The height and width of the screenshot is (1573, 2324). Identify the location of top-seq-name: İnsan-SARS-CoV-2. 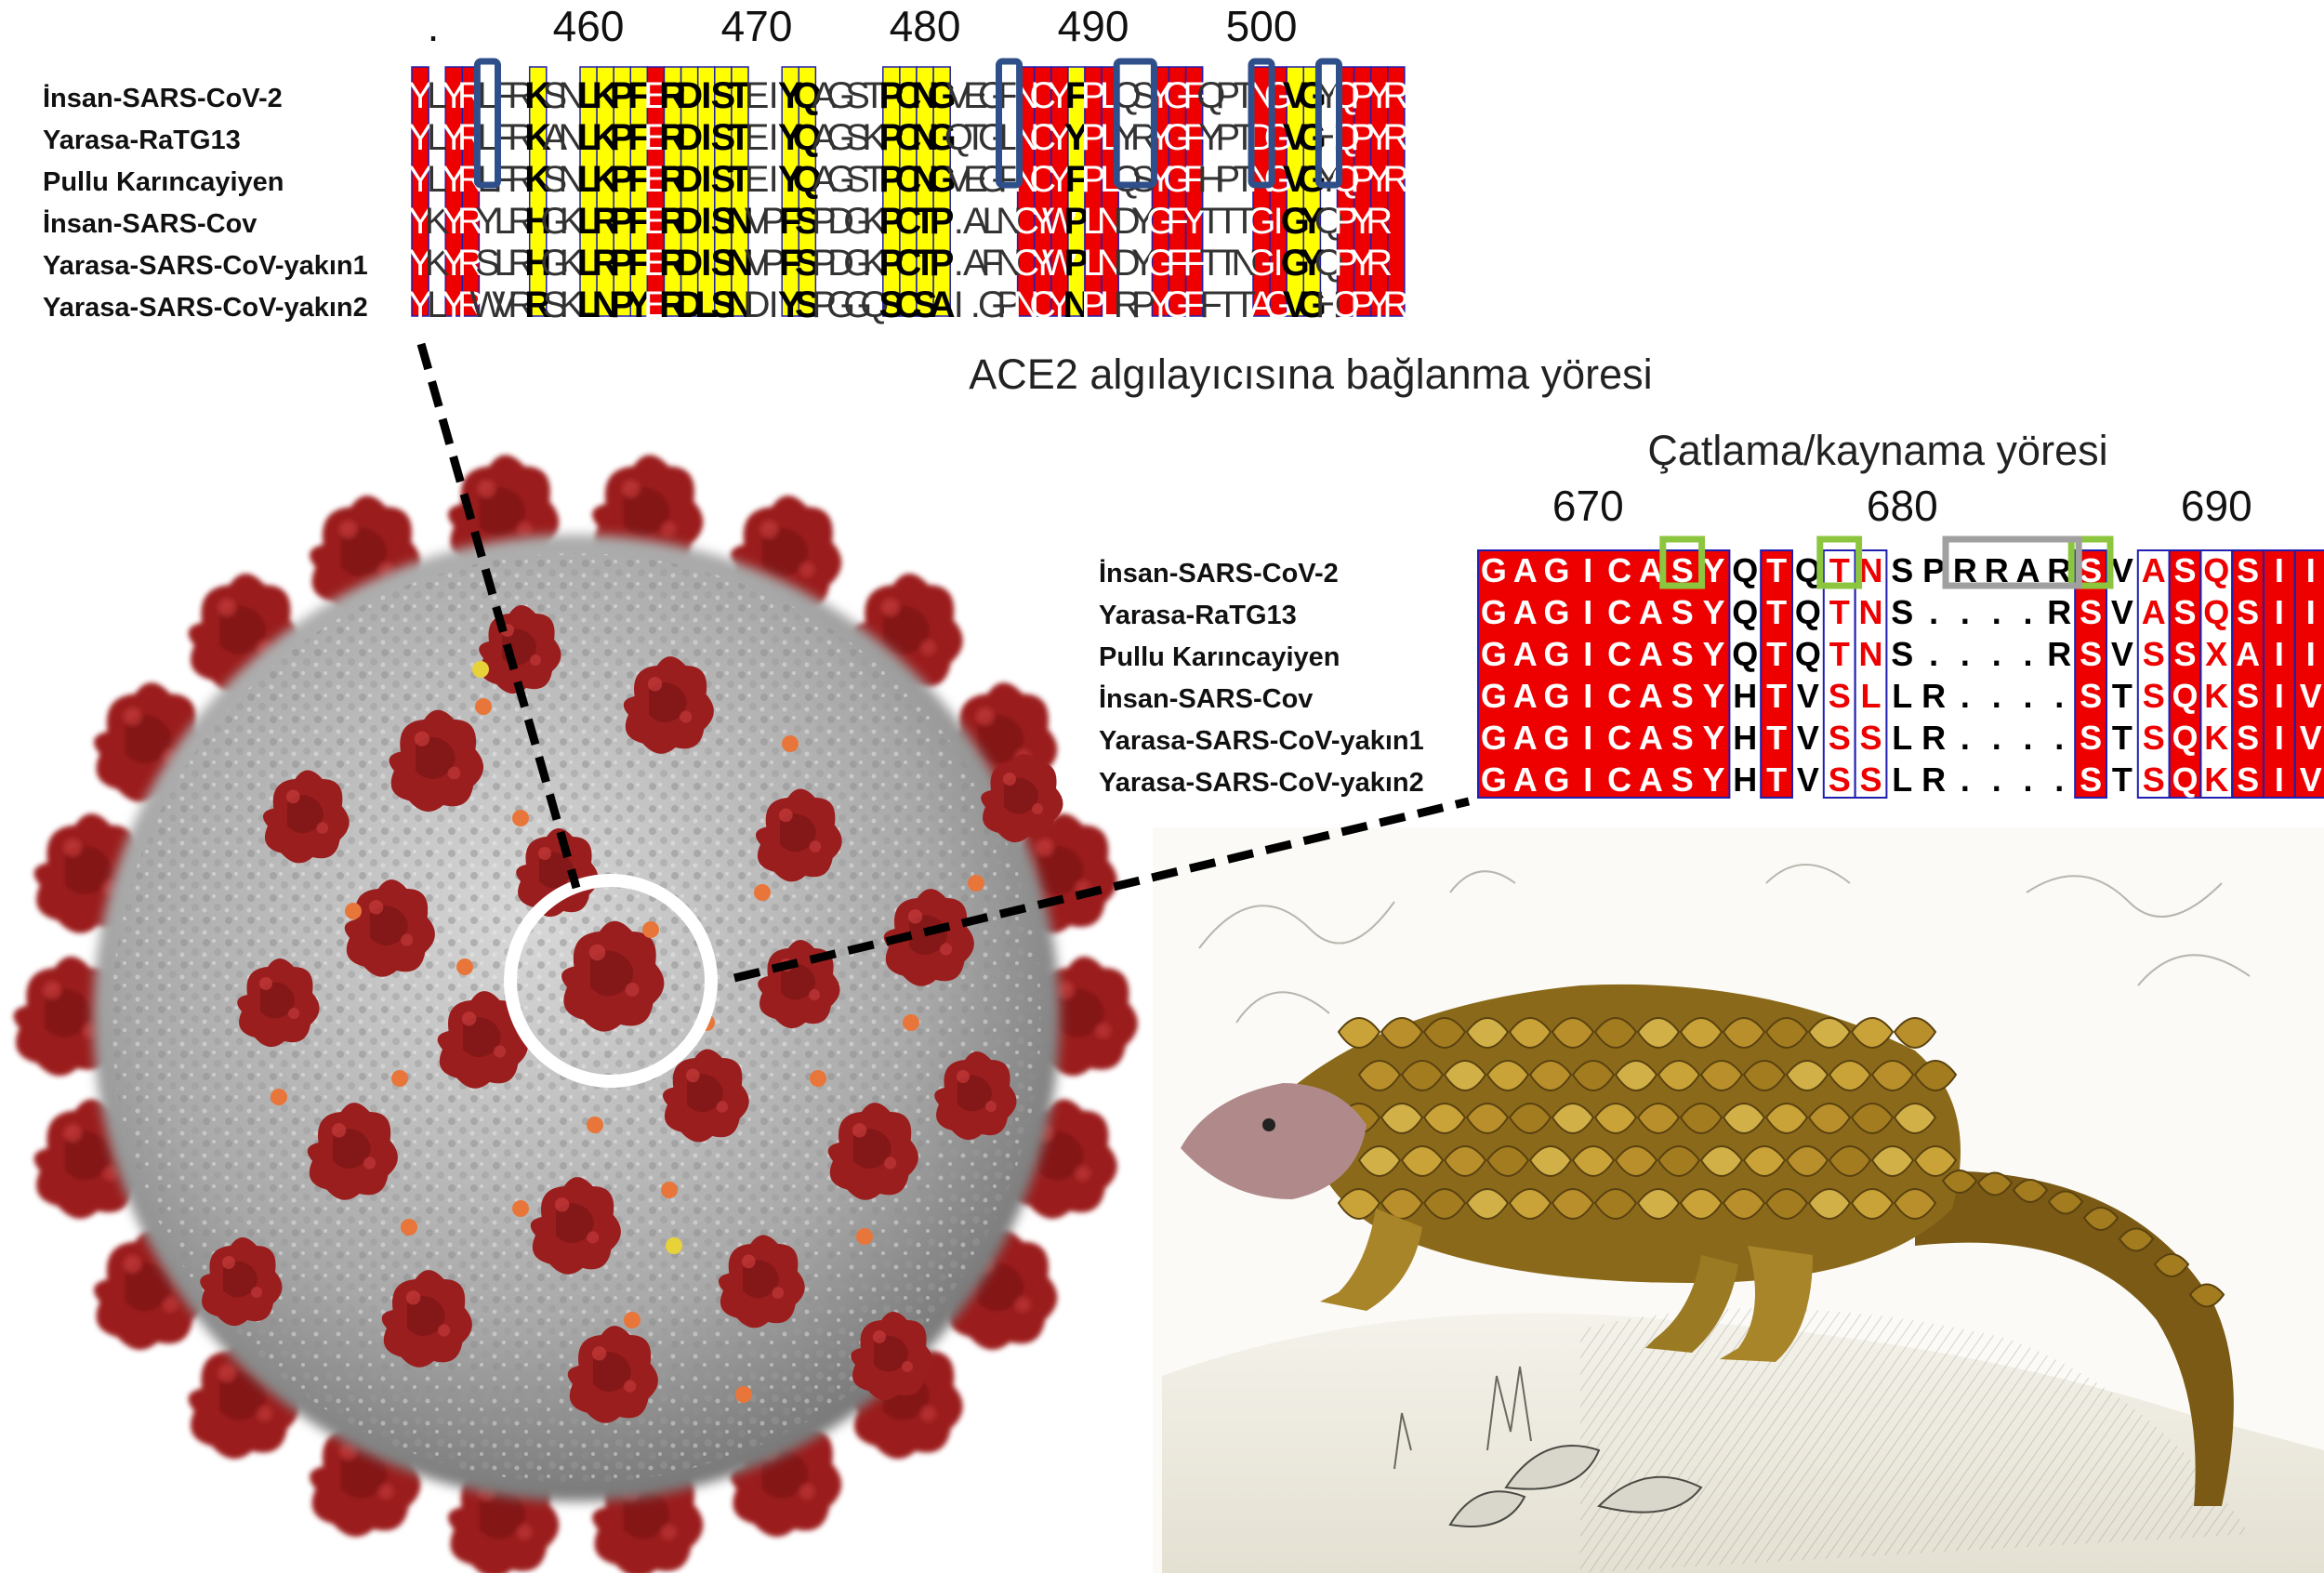
(163, 99).